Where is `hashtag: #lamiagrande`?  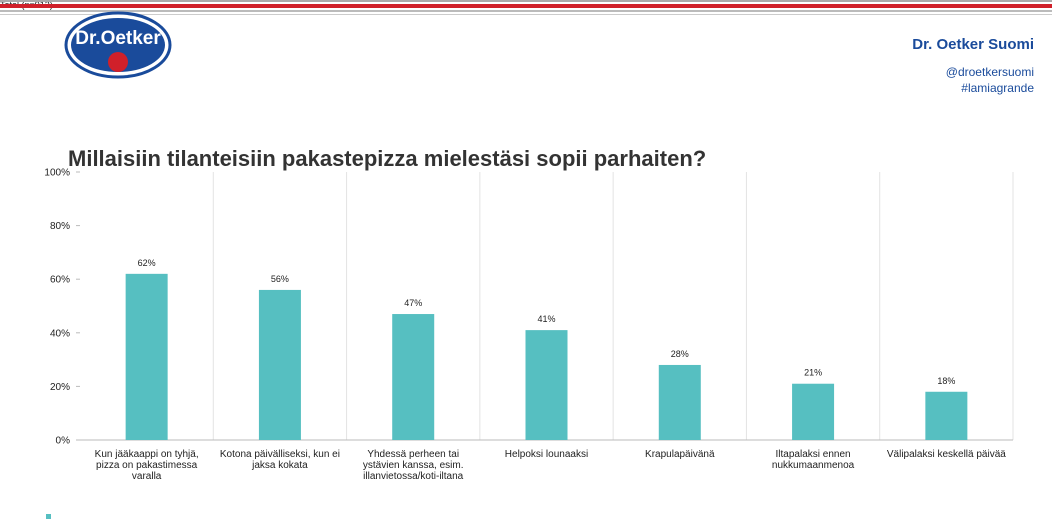
hashtag: #lamiagrande is located at coordinates (997, 88).